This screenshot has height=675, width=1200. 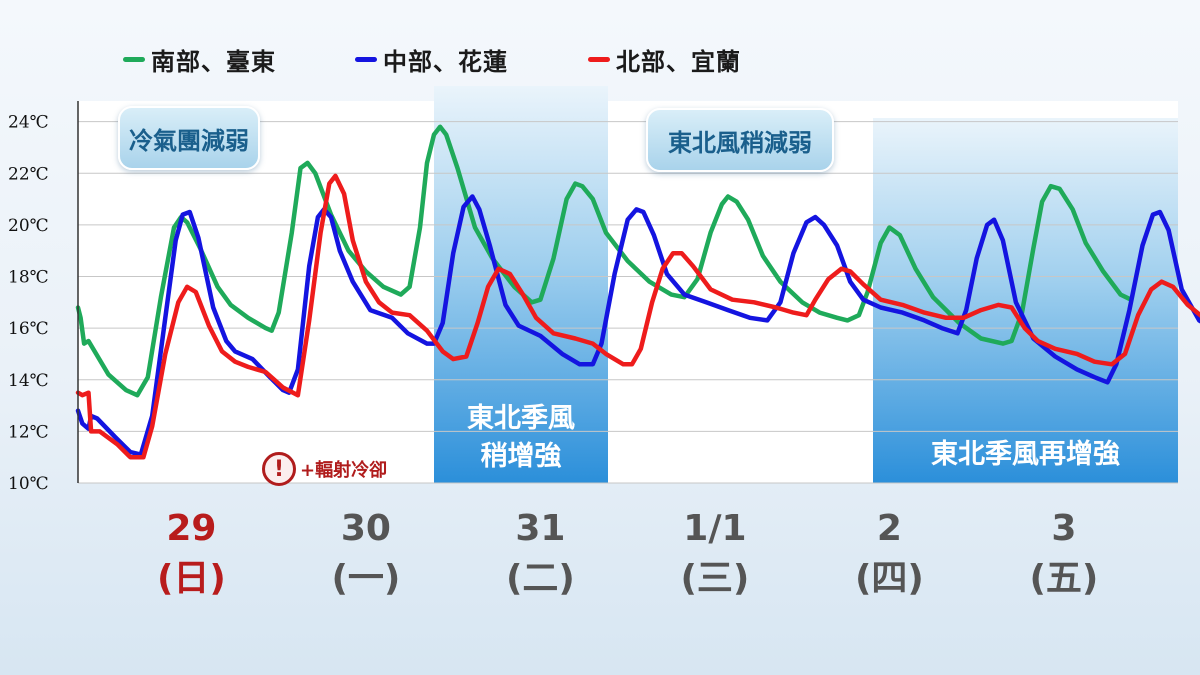 I want to click on y-tick-labels: 10℃ 12℃ 14℃ 16℃ 18℃ 20℃ 22℃ 24℃, so click(x=28, y=303).